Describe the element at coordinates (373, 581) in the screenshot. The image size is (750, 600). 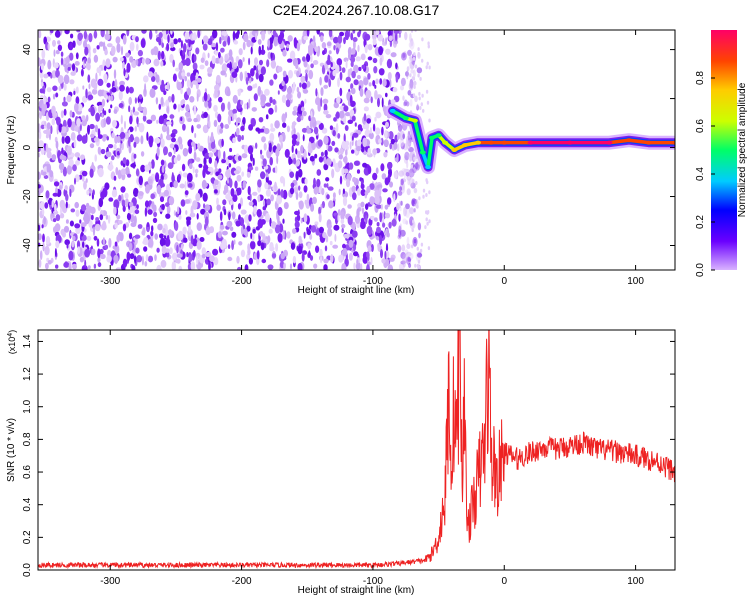
I see `x-tick-label: -100` at that location.